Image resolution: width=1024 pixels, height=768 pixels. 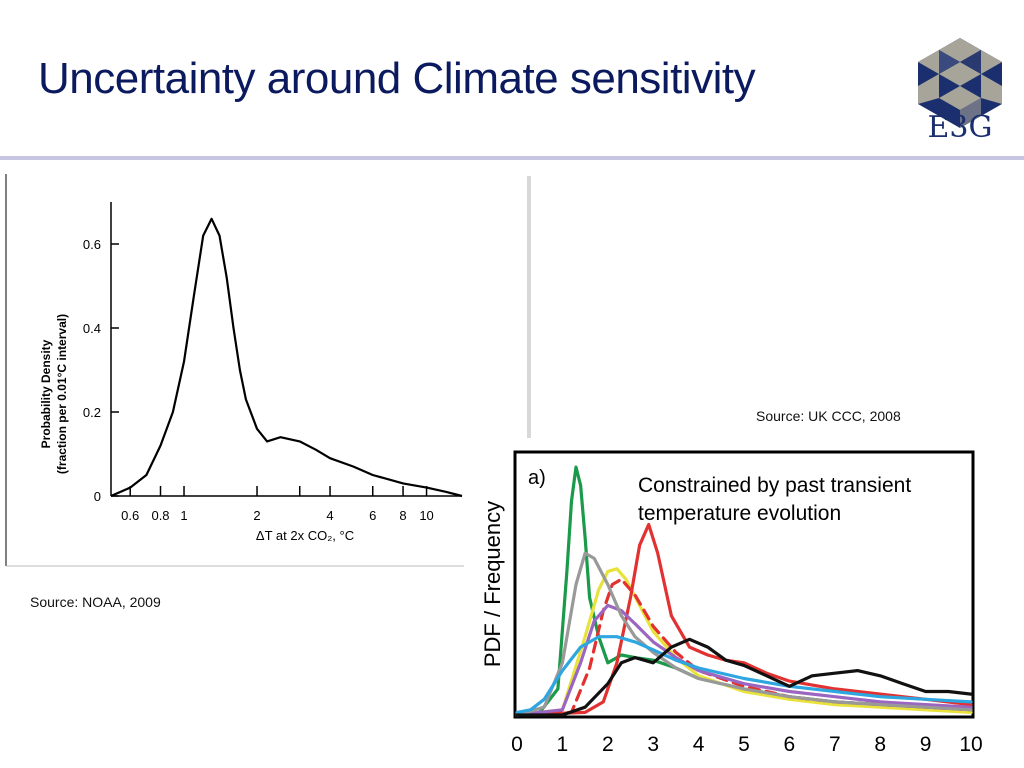 I want to click on title-underline, so click(x=512, y=158).